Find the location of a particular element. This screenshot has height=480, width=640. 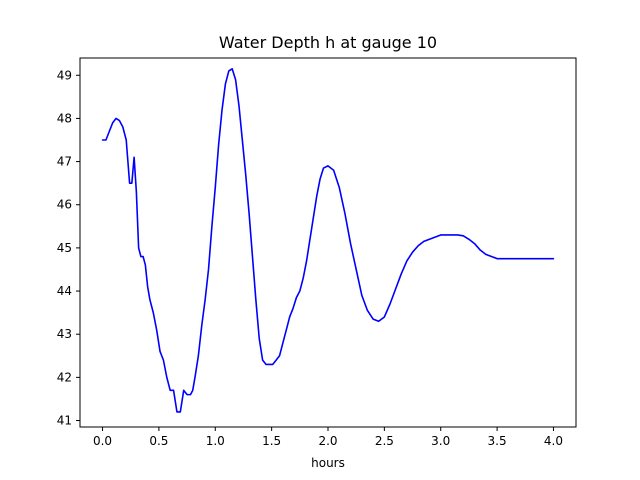

x-tick-label: 2.5 is located at coordinates (384, 441).